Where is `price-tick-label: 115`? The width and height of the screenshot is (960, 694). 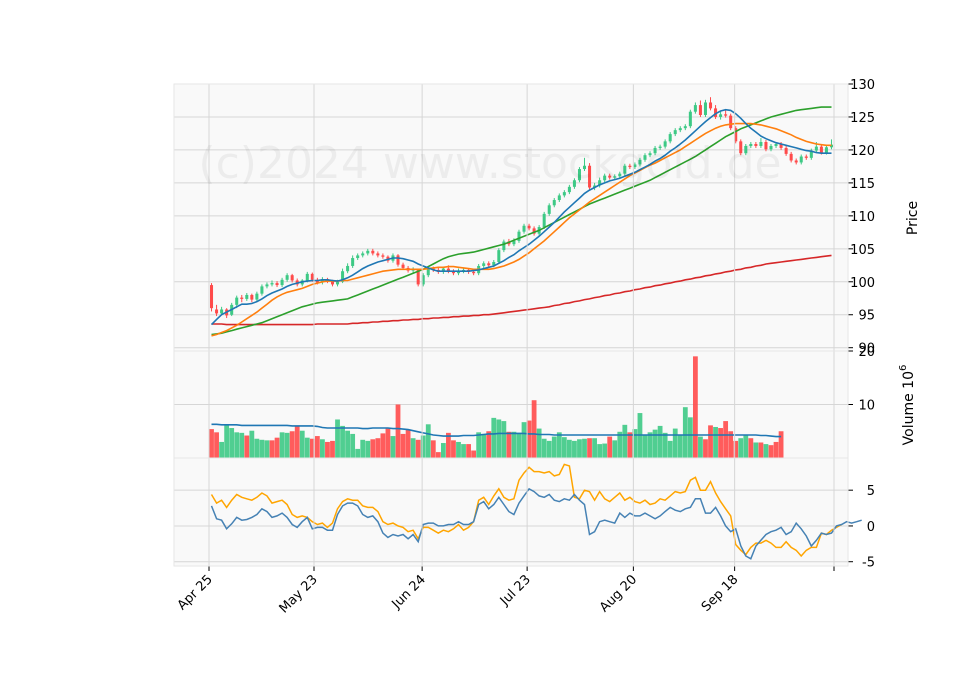
price-tick-label: 115 is located at coordinates (862, 184).